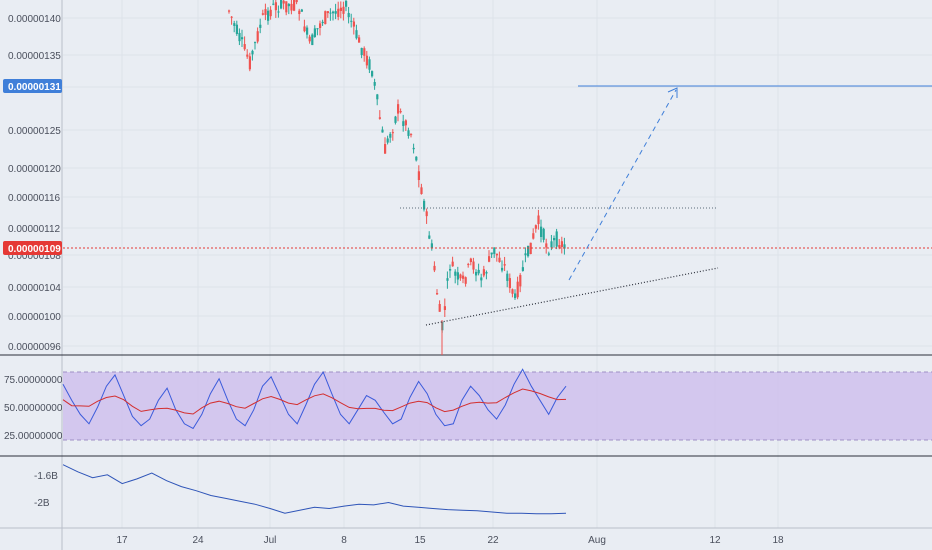 The height and width of the screenshot is (550, 932). I want to click on time-tick-label: 22, so click(493, 540).